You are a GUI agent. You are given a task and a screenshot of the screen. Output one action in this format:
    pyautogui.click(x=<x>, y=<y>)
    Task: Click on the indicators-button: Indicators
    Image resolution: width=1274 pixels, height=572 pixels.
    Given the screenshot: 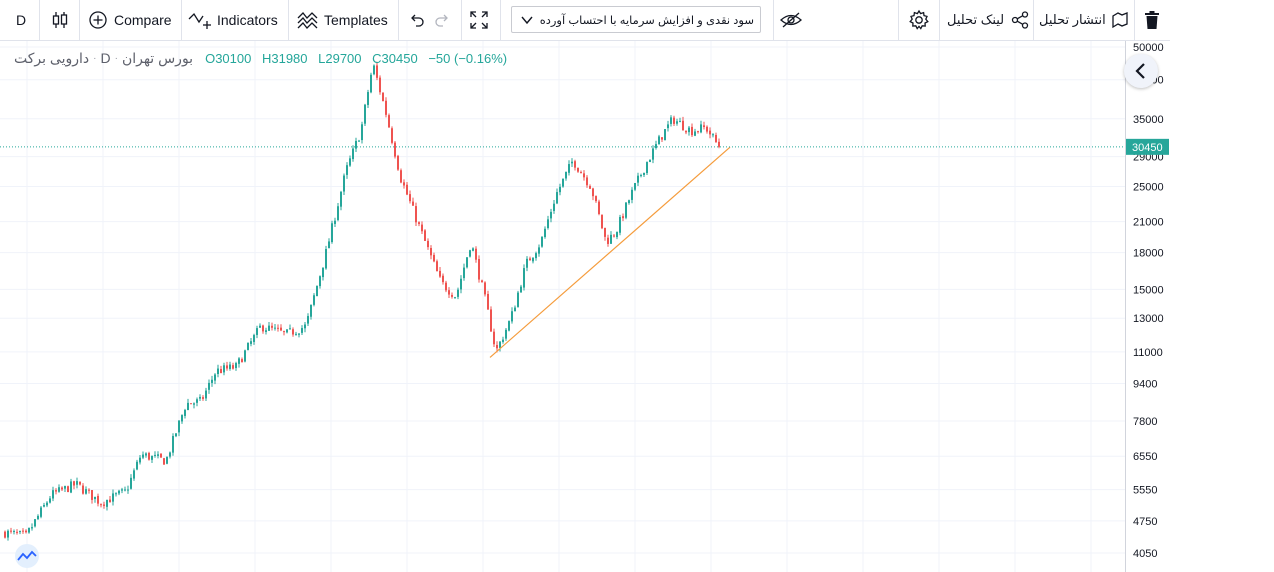 What is the action you would take?
    pyautogui.click(x=233, y=20)
    